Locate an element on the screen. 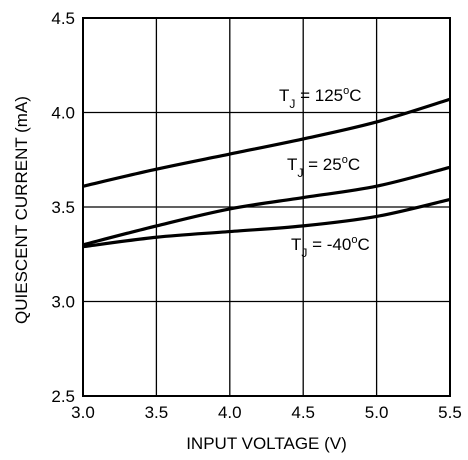 The width and height of the screenshot is (468, 460). x-tick-label: 4.5 is located at coordinates (303, 412).